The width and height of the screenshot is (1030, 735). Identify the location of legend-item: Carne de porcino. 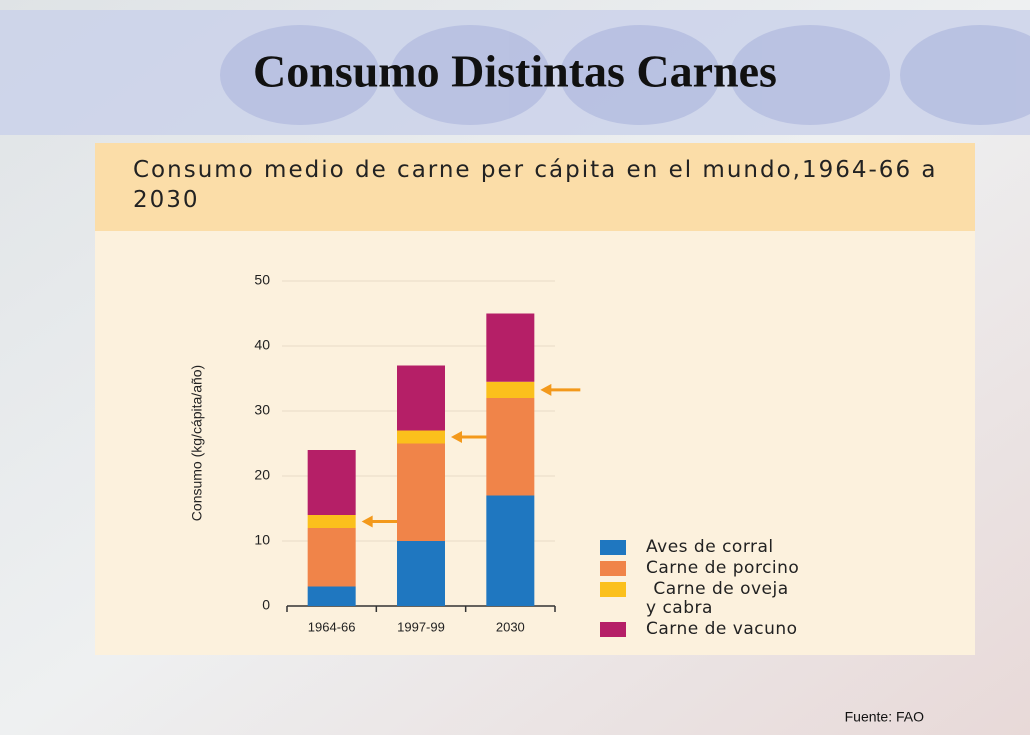
(750, 568).